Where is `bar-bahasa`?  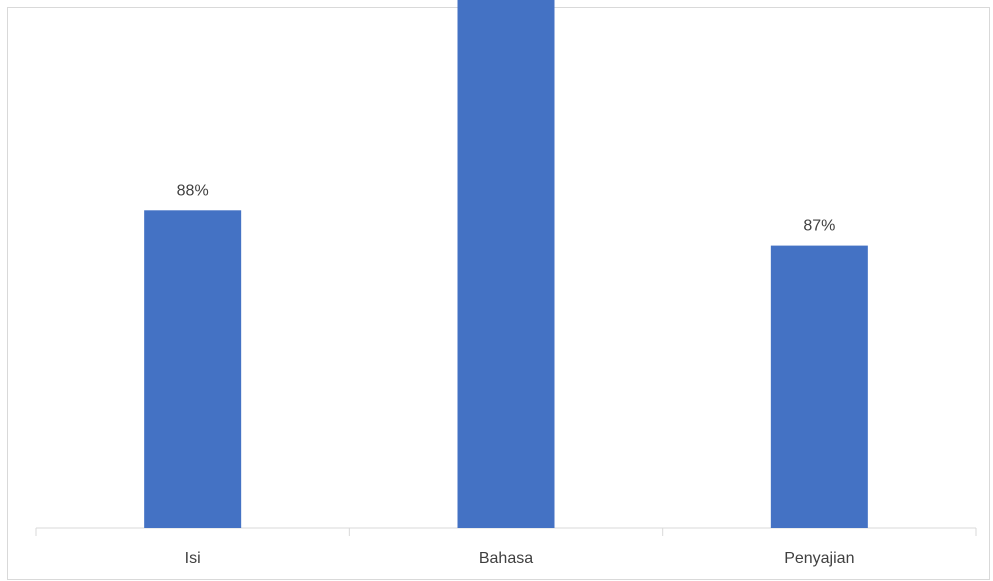 bar-bahasa is located at coordinates (506, 264).